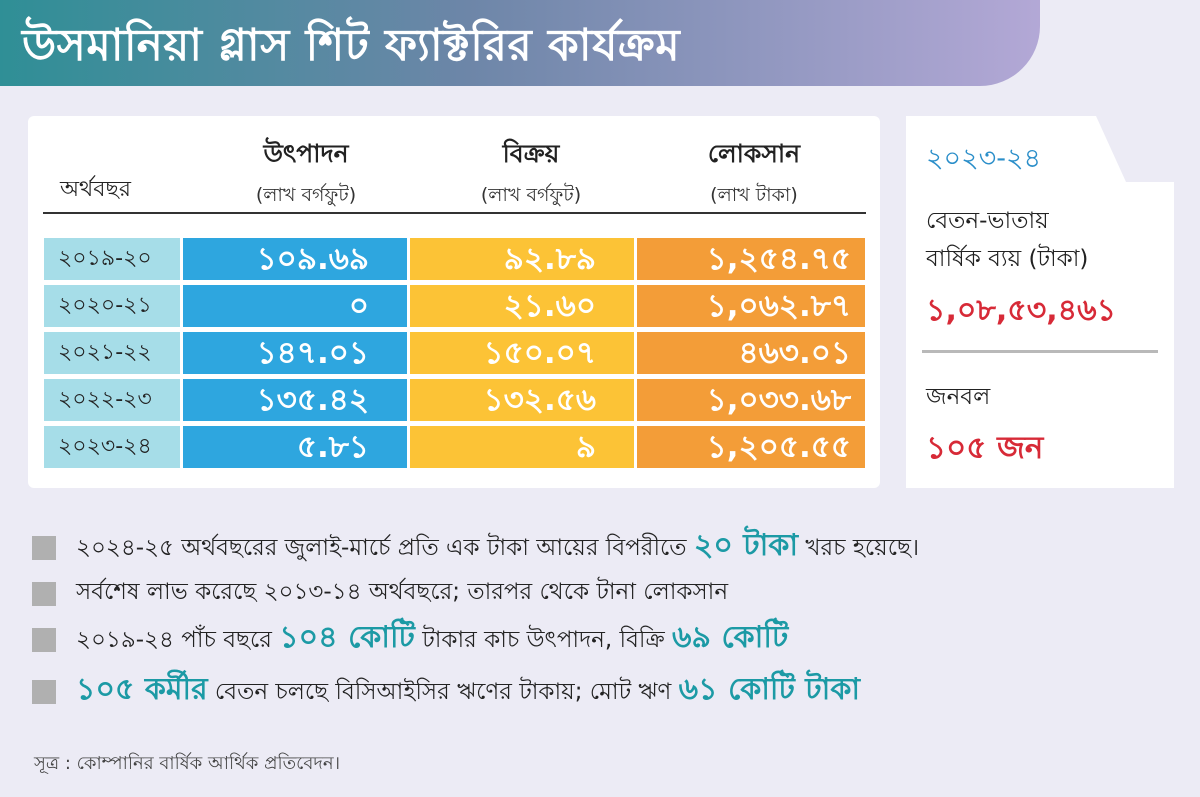 The height and width of the screenshot is (797, 1200). What do you see at coordinates (522, 306) in the screenshot?
I see `sales-cell: ২১.৬০` at bounding box center [522, 306].